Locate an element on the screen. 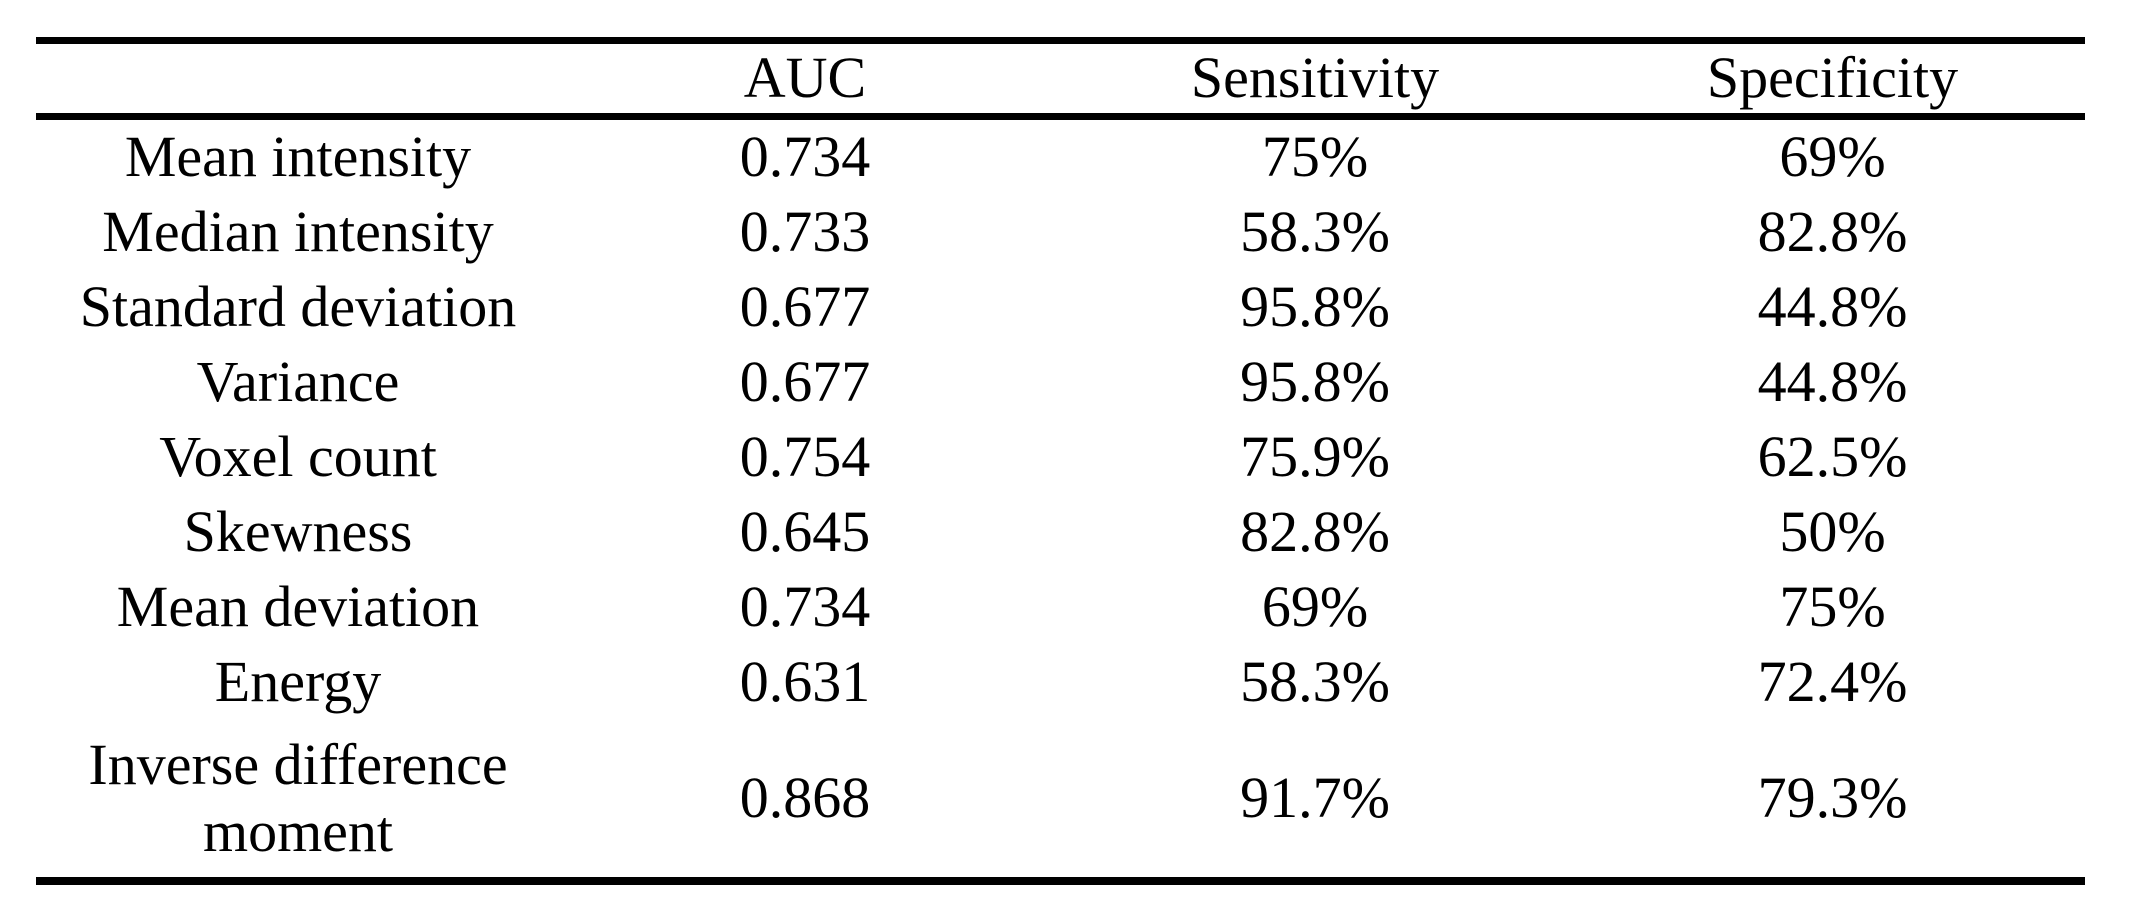 The image size is (2142, 910). table-row: Voxel count 0.754 75.9% 62.5% is located at coordinates (1060, 457).